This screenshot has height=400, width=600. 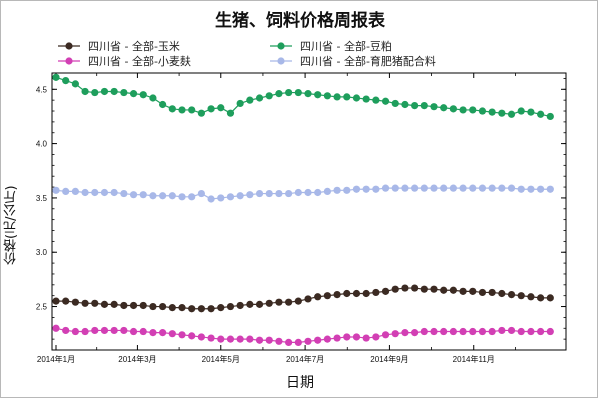 What do you see at coordinates (305, 359) in the screenshot?
I see `x-tick-label: 2014年7月` at bounding box center [305, 359].